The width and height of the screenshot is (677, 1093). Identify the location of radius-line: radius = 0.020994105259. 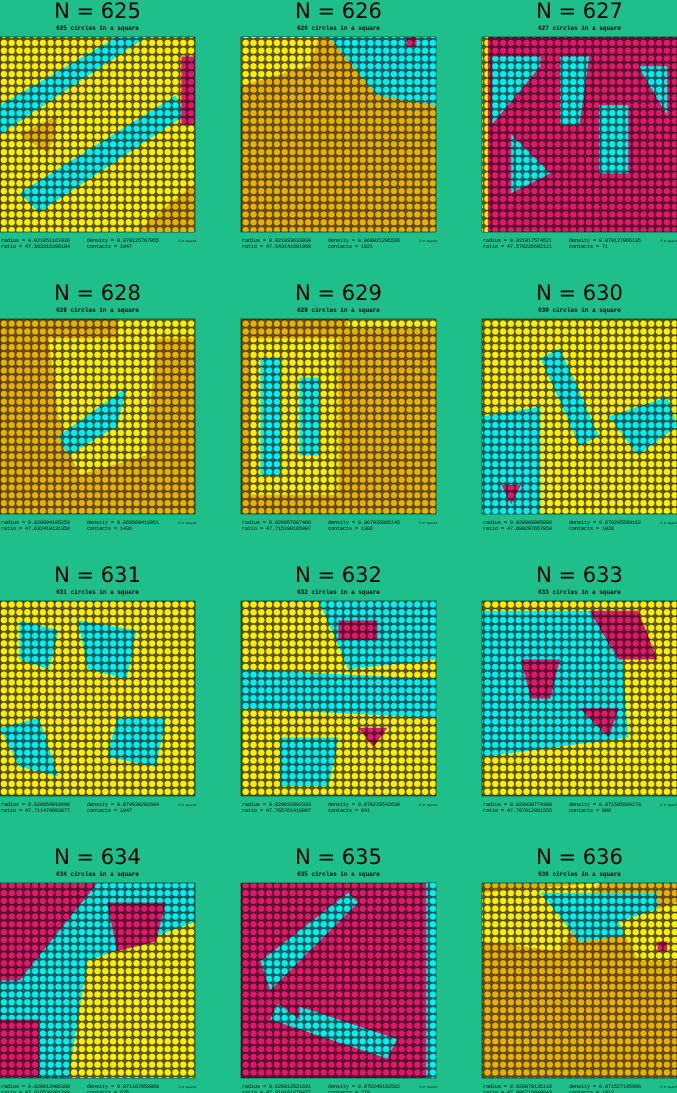
(35, 523).